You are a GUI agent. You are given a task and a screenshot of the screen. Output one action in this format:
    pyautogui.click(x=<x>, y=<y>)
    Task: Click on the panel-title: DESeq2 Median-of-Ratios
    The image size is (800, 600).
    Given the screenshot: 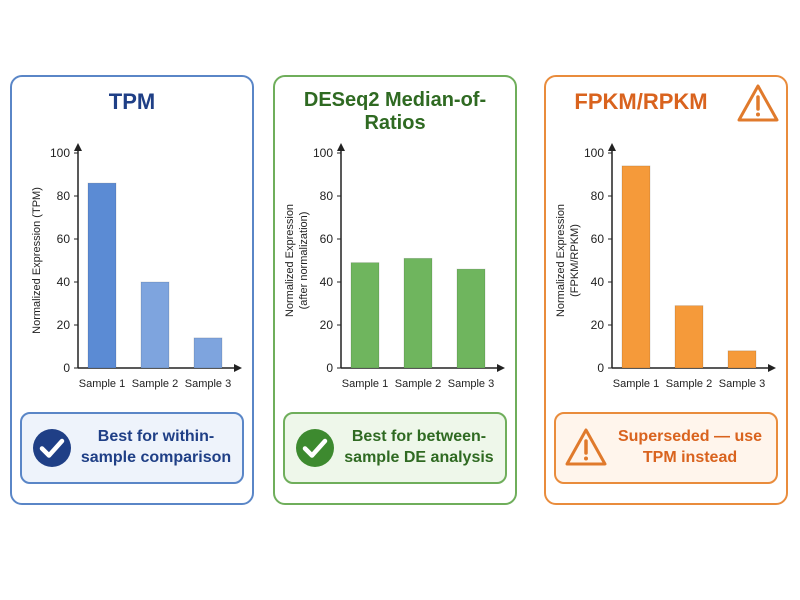 What is the action you would take?
    pyautogui.click(x=395, y=111)
    